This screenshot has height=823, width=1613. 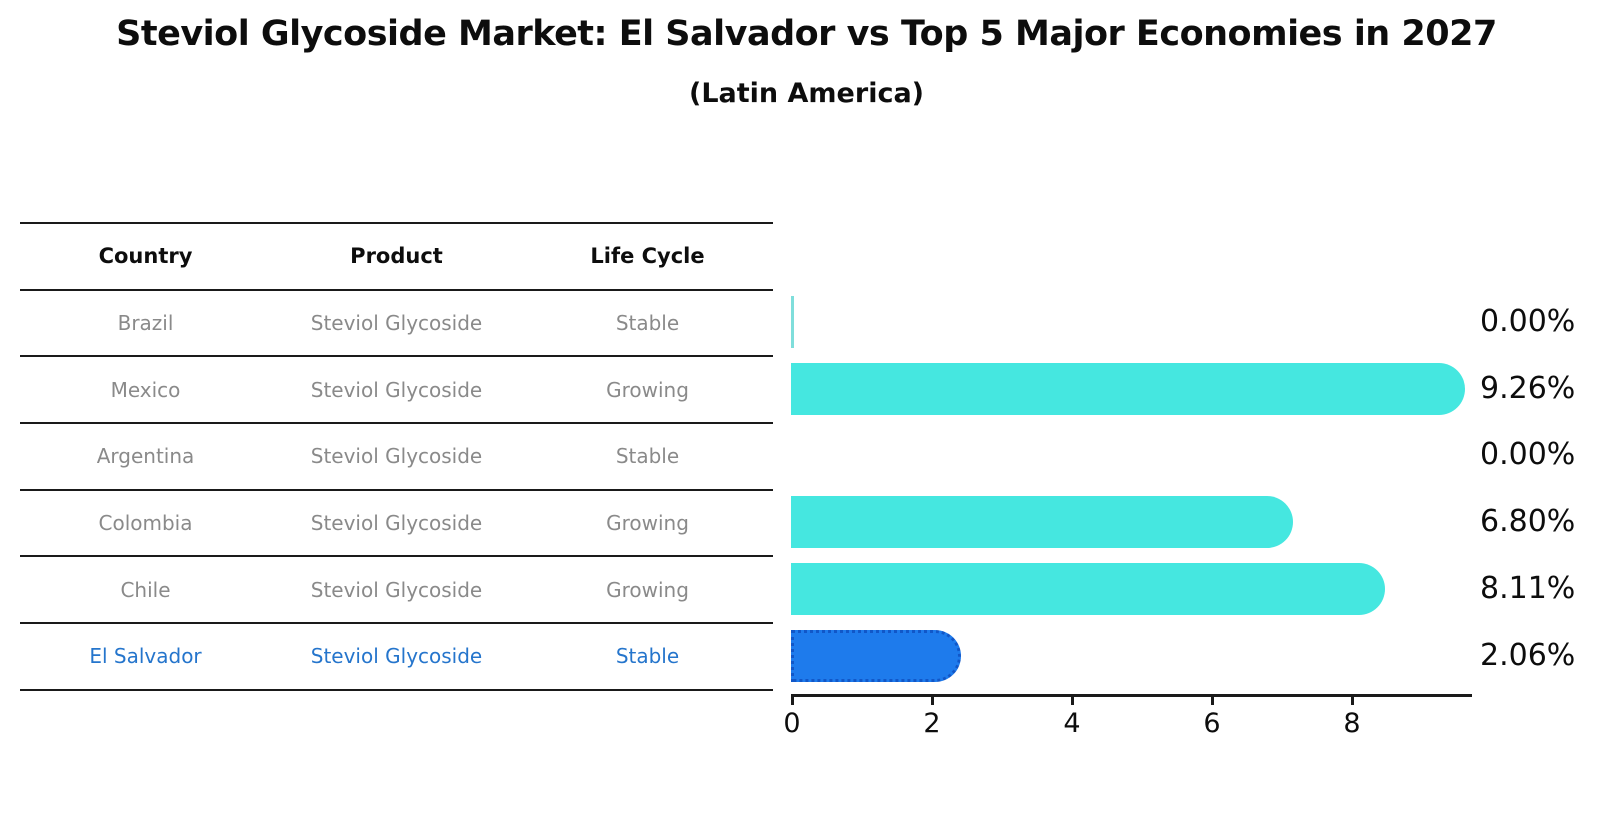 What do you see at coordinates (1072, 723) in the screenshot?
I see `x-axis-tick-label: 4` at bounding box center [1072, 723].